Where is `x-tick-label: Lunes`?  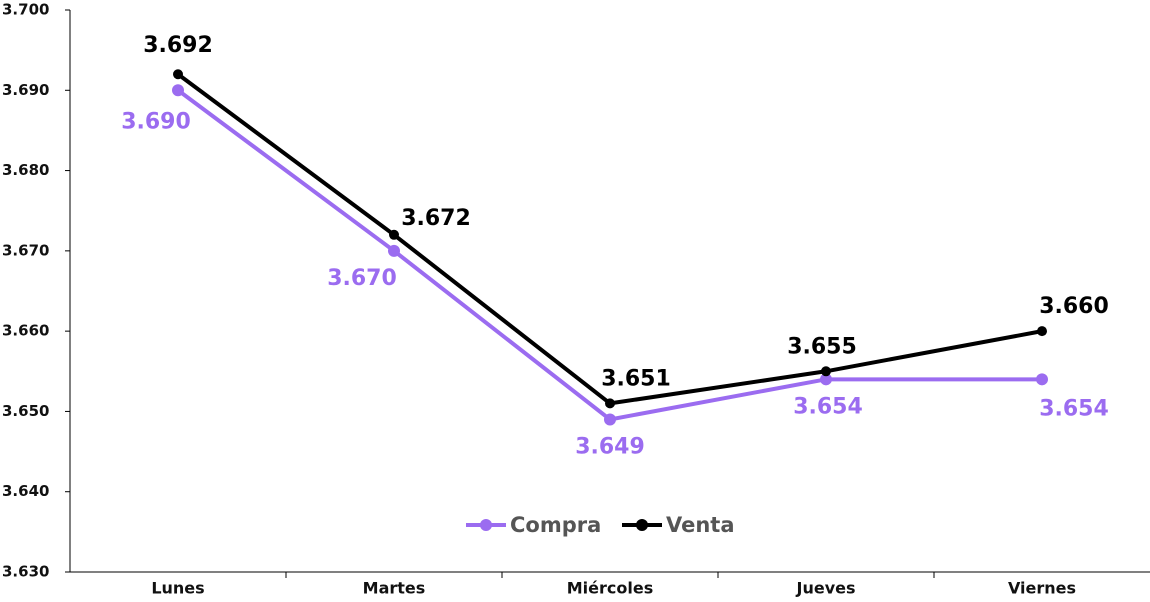
x-tick-label: Lunes is located at coordinates (177, 588).